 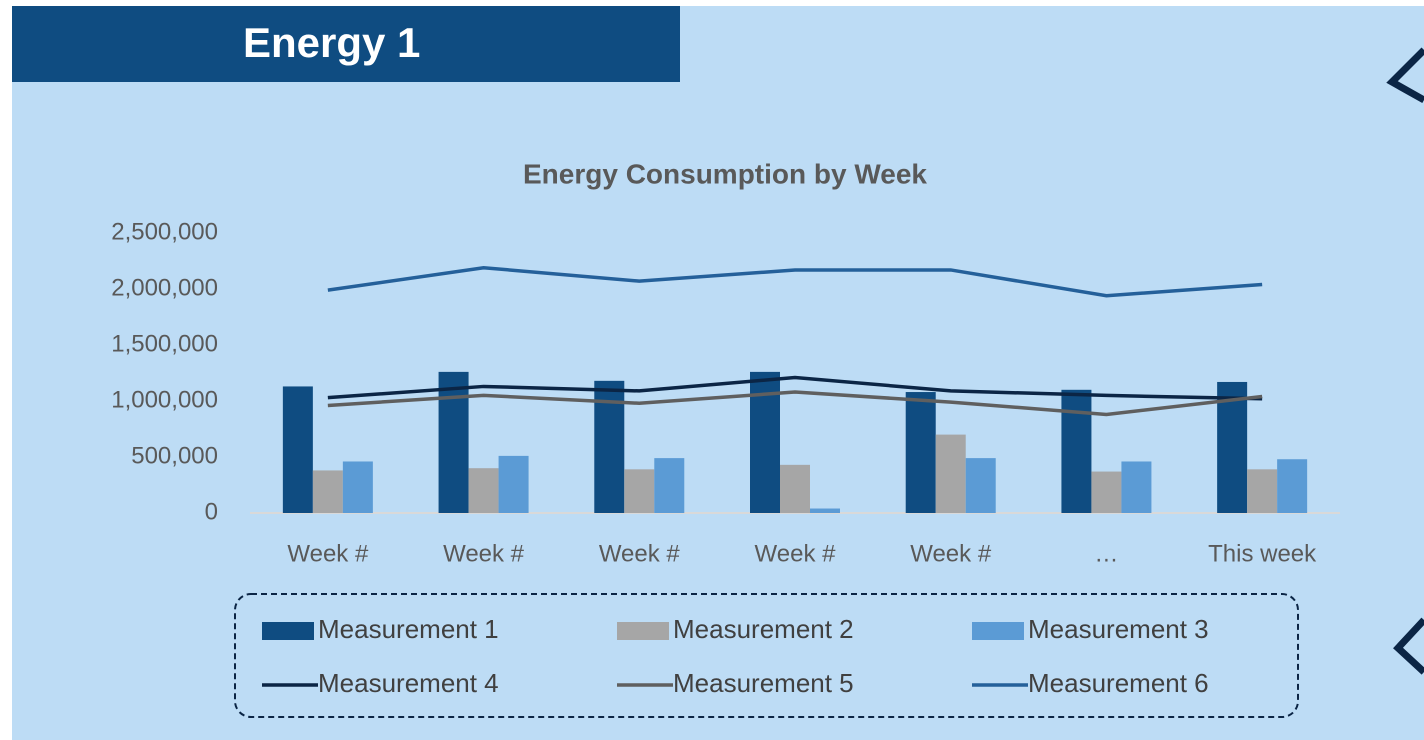 I want to click on header-bar, so click(x=346, y=44).